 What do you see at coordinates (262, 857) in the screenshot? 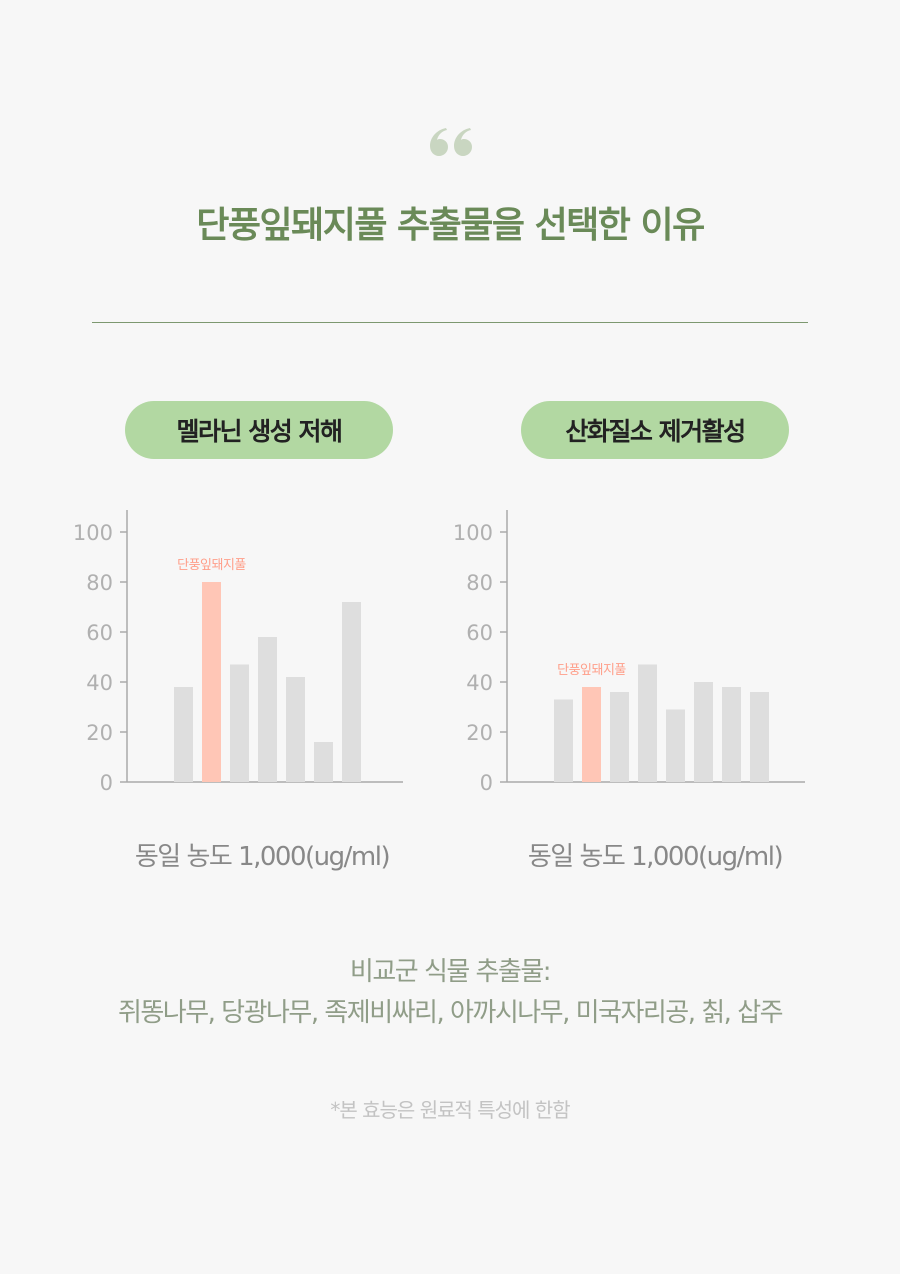
I see `chart-caption-left: 동일 농도 1,000(ug/ml)` at bounding box center [262, 857].